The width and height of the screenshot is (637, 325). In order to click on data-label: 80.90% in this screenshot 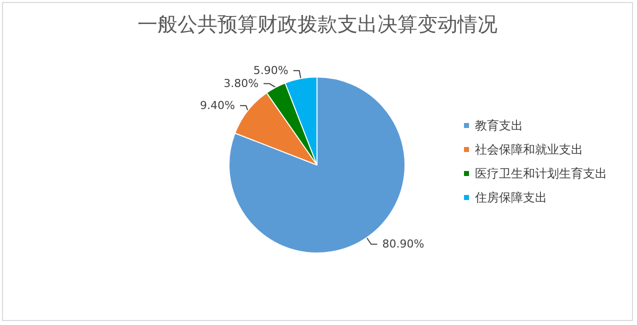, I will do `click(403, 244)`.